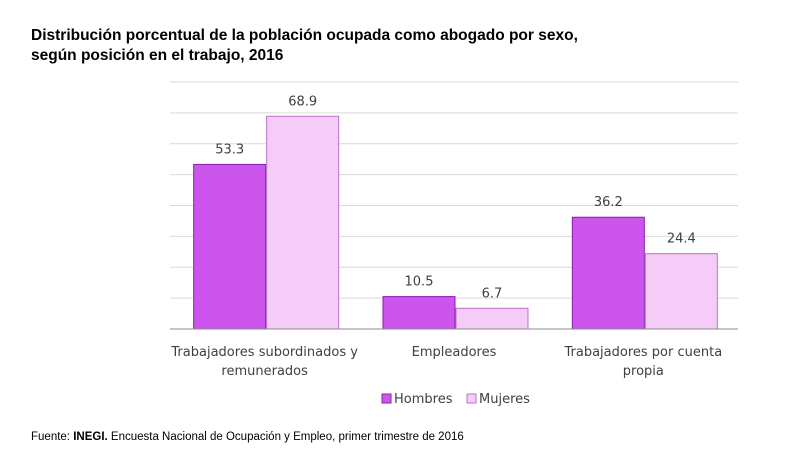 This screenshot has height=455, width=800. I want to click on legend-swatch-mujeres, so click(471, 398).